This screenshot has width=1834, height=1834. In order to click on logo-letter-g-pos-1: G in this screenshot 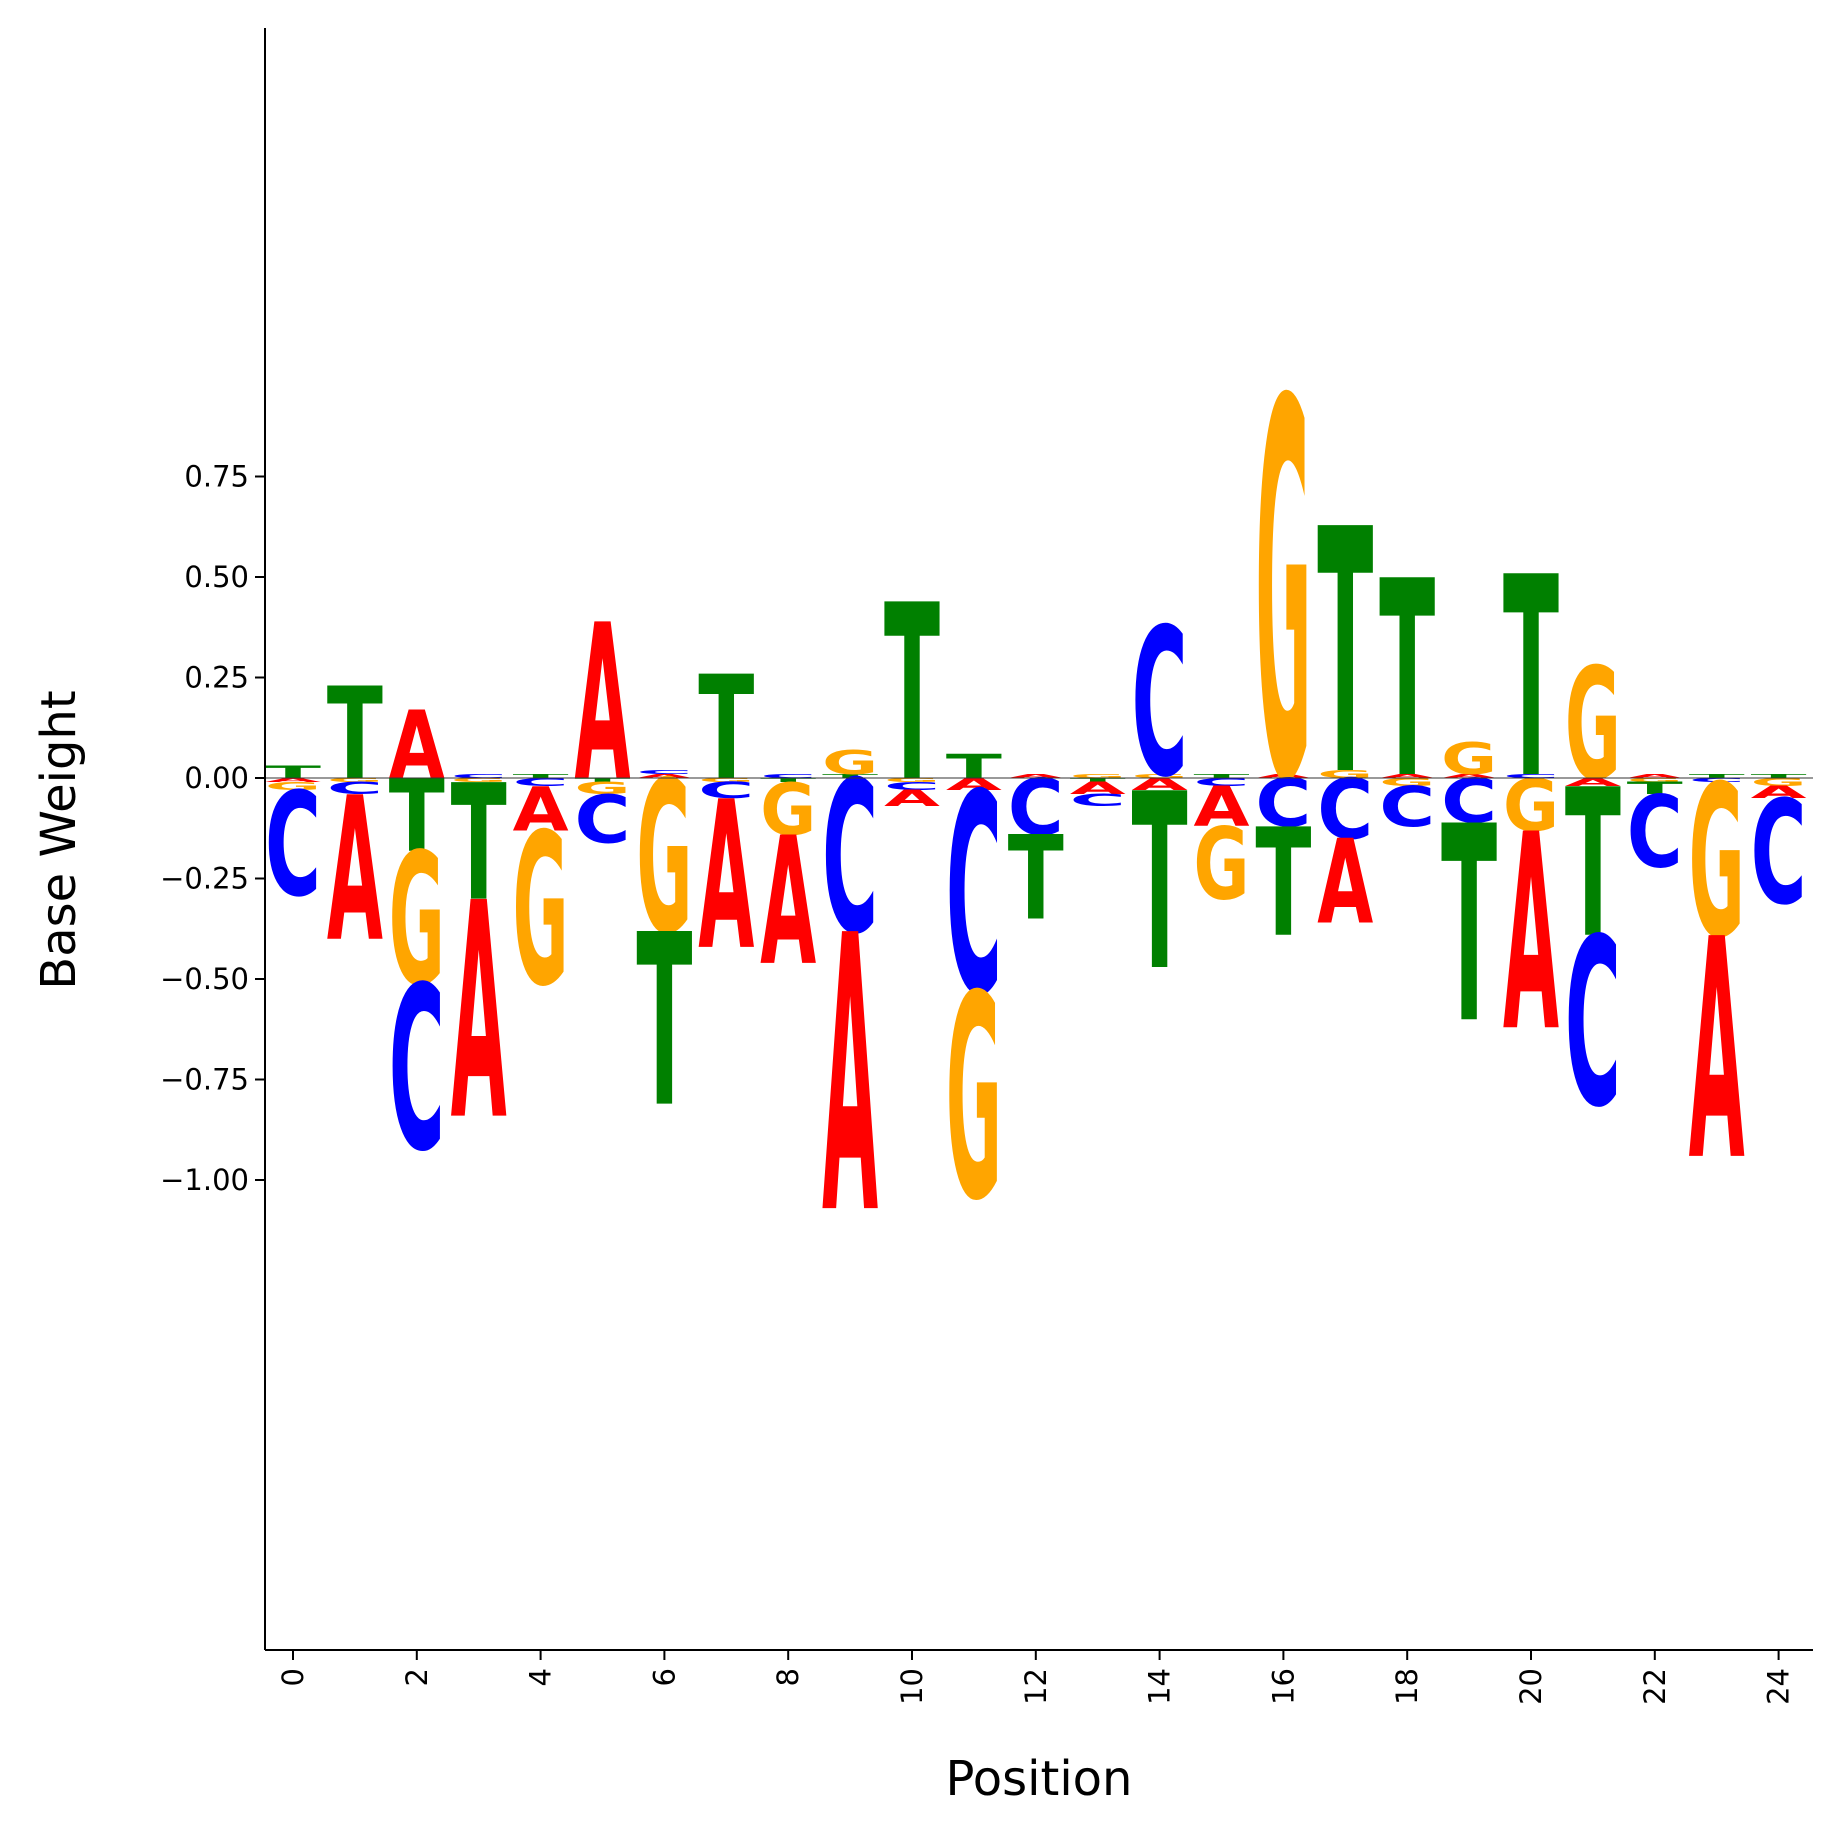, I will do `click(355, 780)`.